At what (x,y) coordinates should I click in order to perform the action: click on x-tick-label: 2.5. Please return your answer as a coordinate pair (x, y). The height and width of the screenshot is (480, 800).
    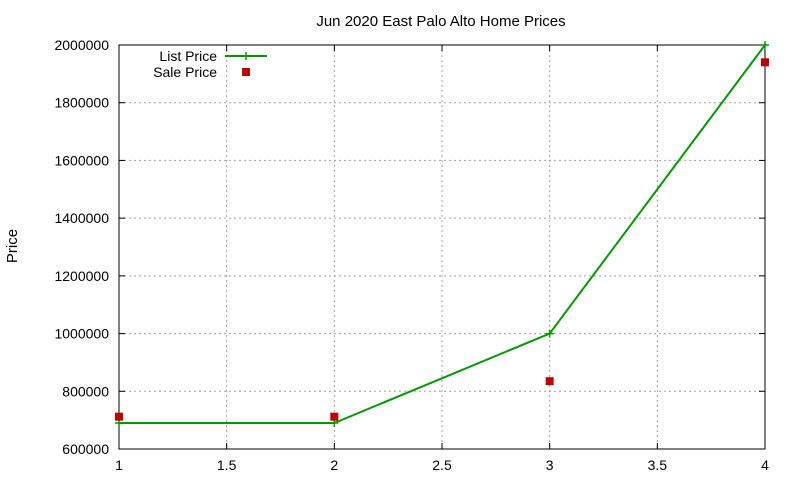
    Looking at the image, I should click on (442, 465).